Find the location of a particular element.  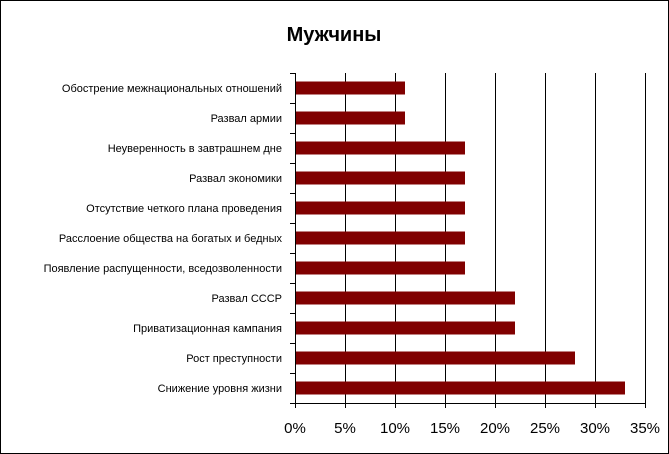

tick-labels: 0% 5% 10% 15% 20% 25% 30% 35% is located at coordinates (472, 428).